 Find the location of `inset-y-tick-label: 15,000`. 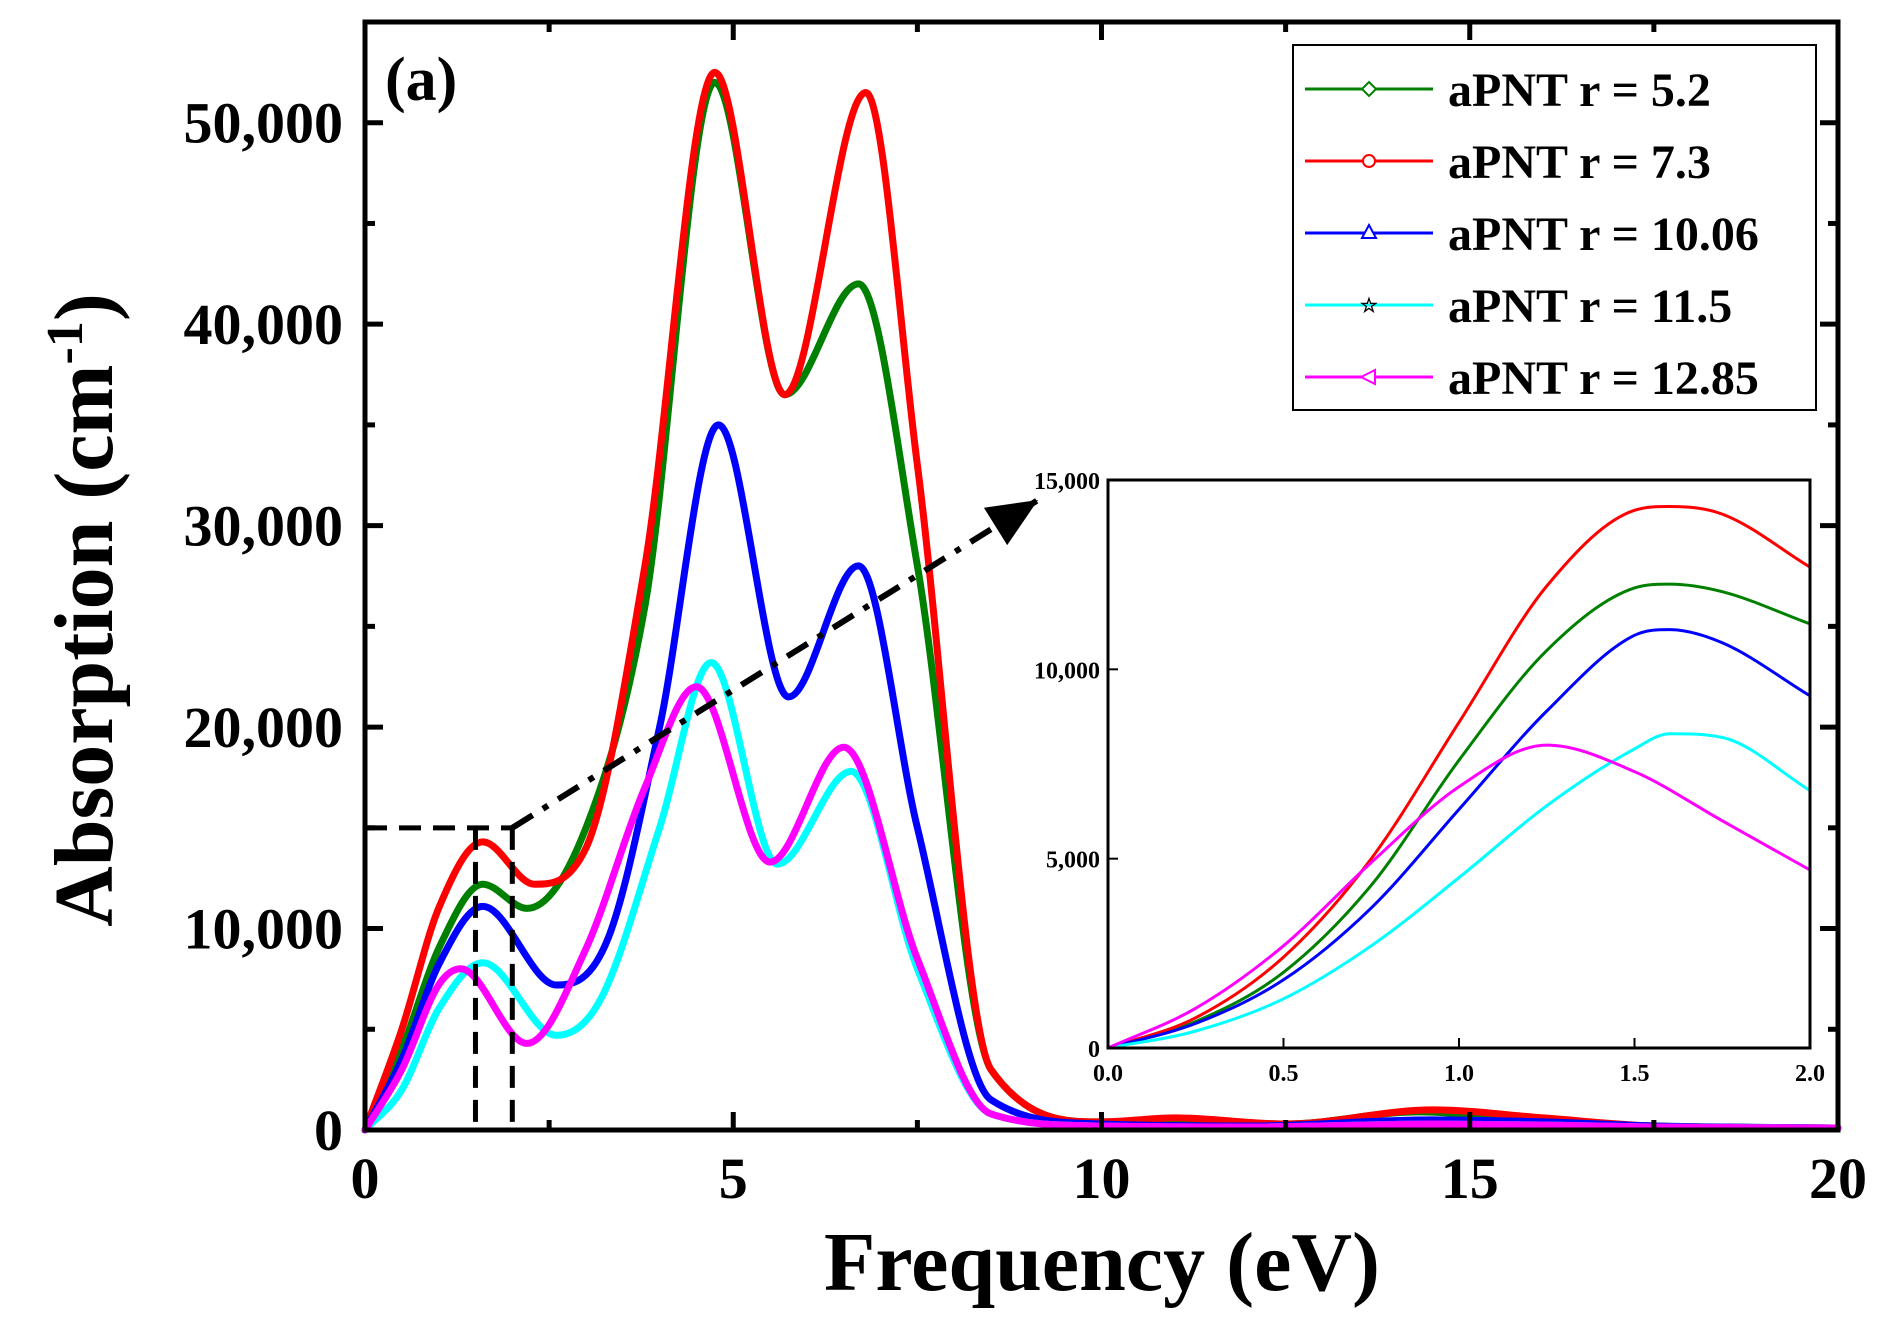

inset-y-tick-label: 15,000 is located at coordinates (1067, 482).